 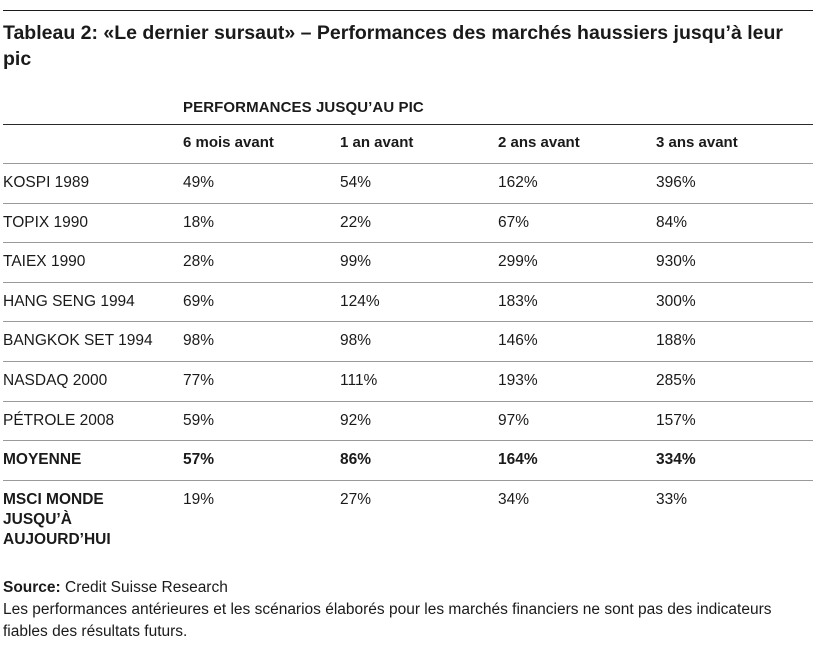 What do you see at coordinates (69, 301) in the screenshot?
I see `row-label: HANG SENG 1994` at bounding box center [69, 301].